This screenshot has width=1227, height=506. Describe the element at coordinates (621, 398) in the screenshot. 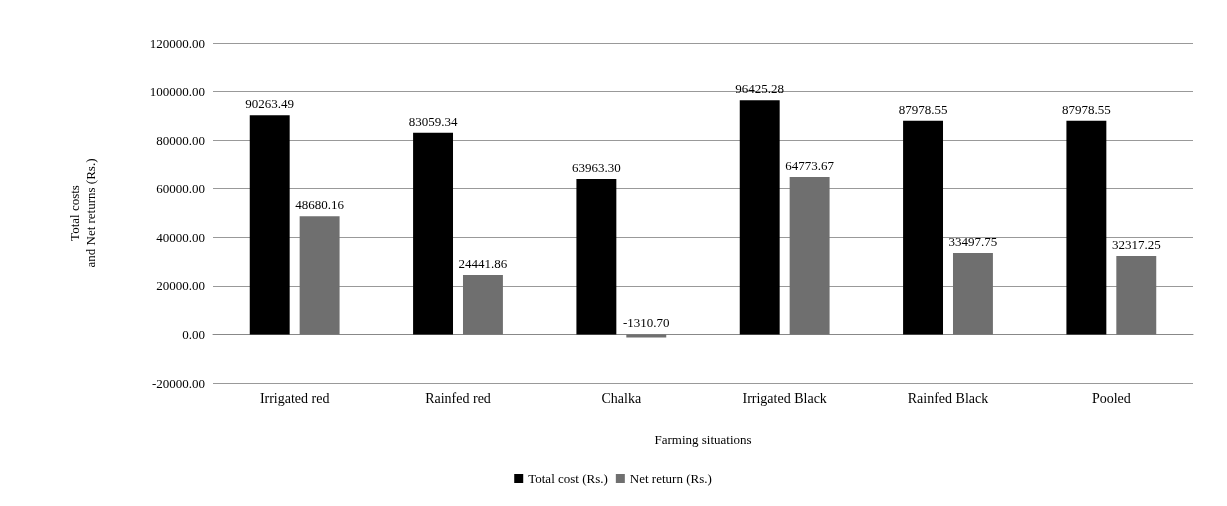

I see `x-tick-label: Chalka` at that location.